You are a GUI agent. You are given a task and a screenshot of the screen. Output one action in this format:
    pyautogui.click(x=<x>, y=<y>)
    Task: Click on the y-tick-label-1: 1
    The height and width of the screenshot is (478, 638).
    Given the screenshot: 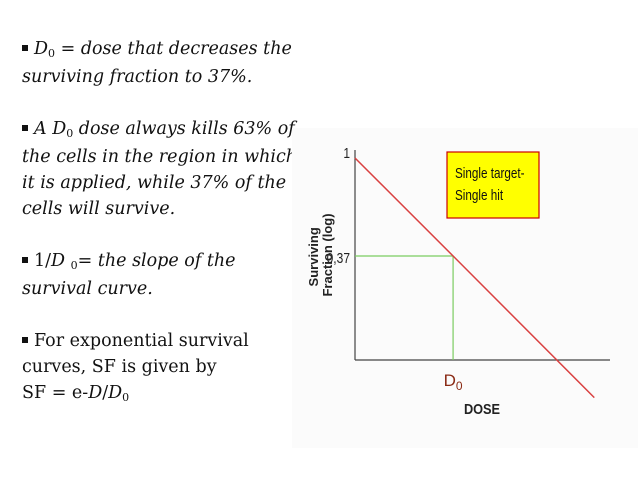 What is the action you would take?
    pyautogui.click(x=346, y=153)
    